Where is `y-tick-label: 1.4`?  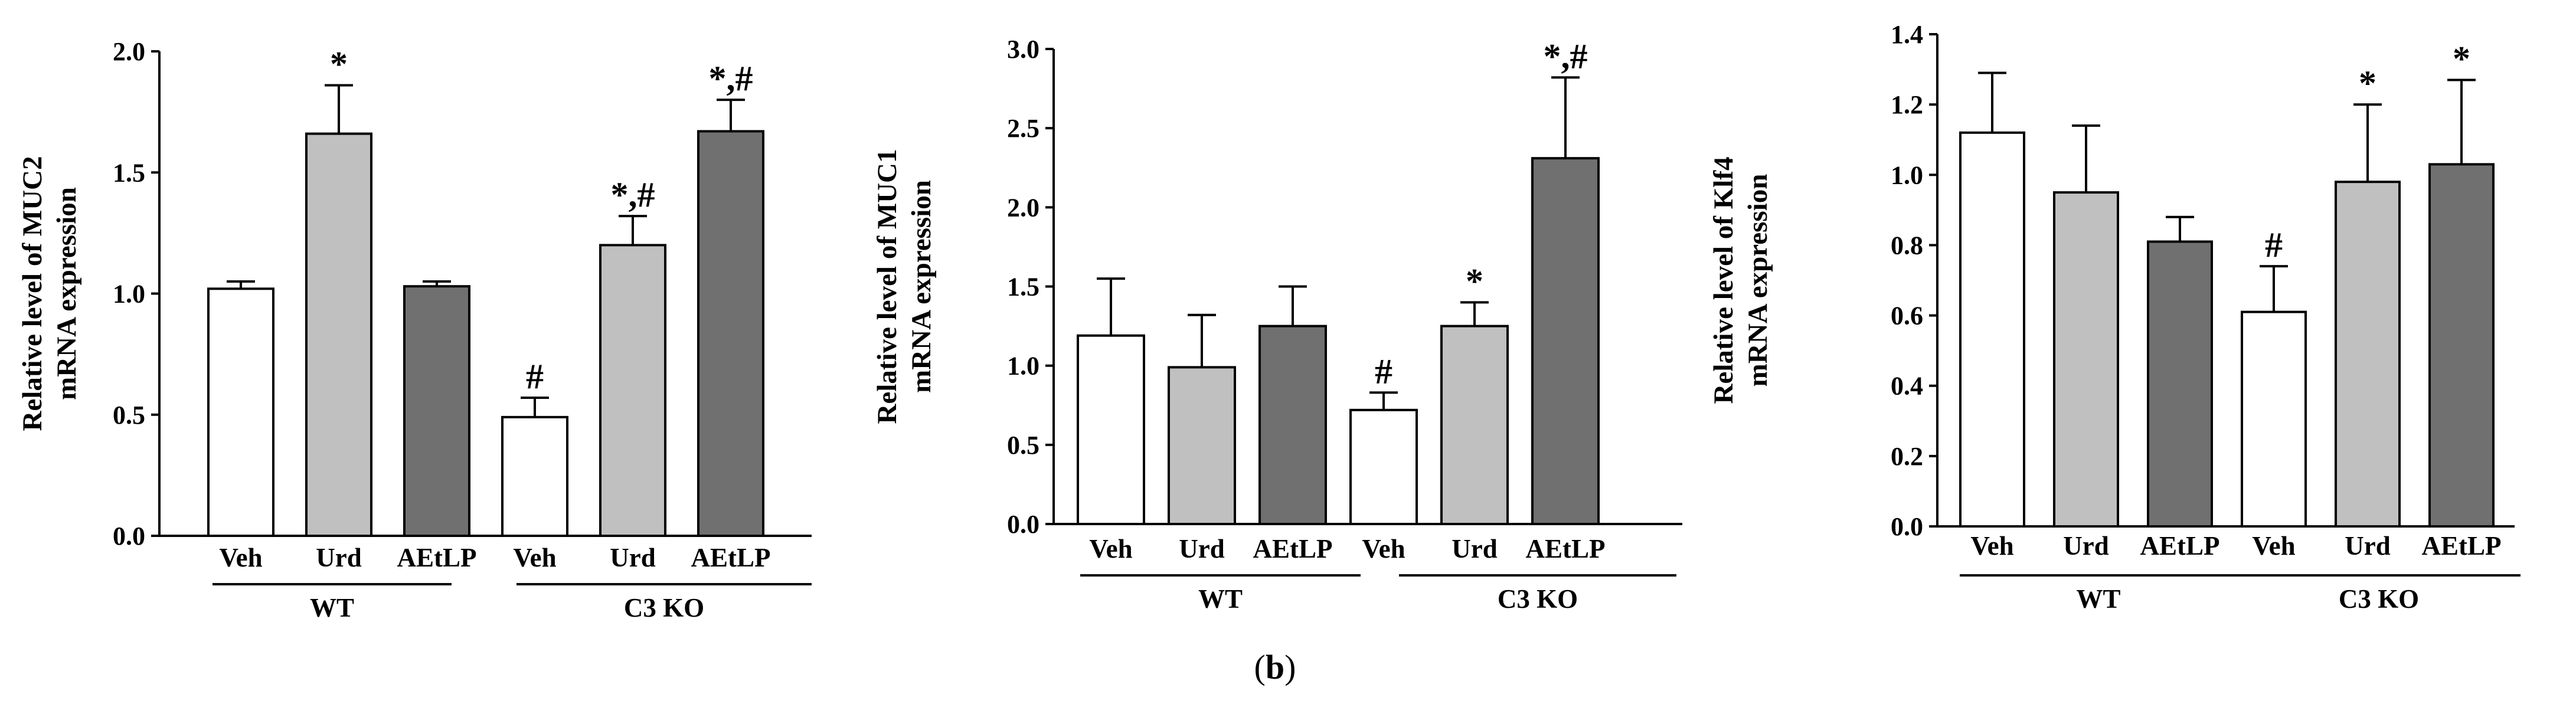 y-tick-label: 1.4 is located at coordinates (1907, 34).